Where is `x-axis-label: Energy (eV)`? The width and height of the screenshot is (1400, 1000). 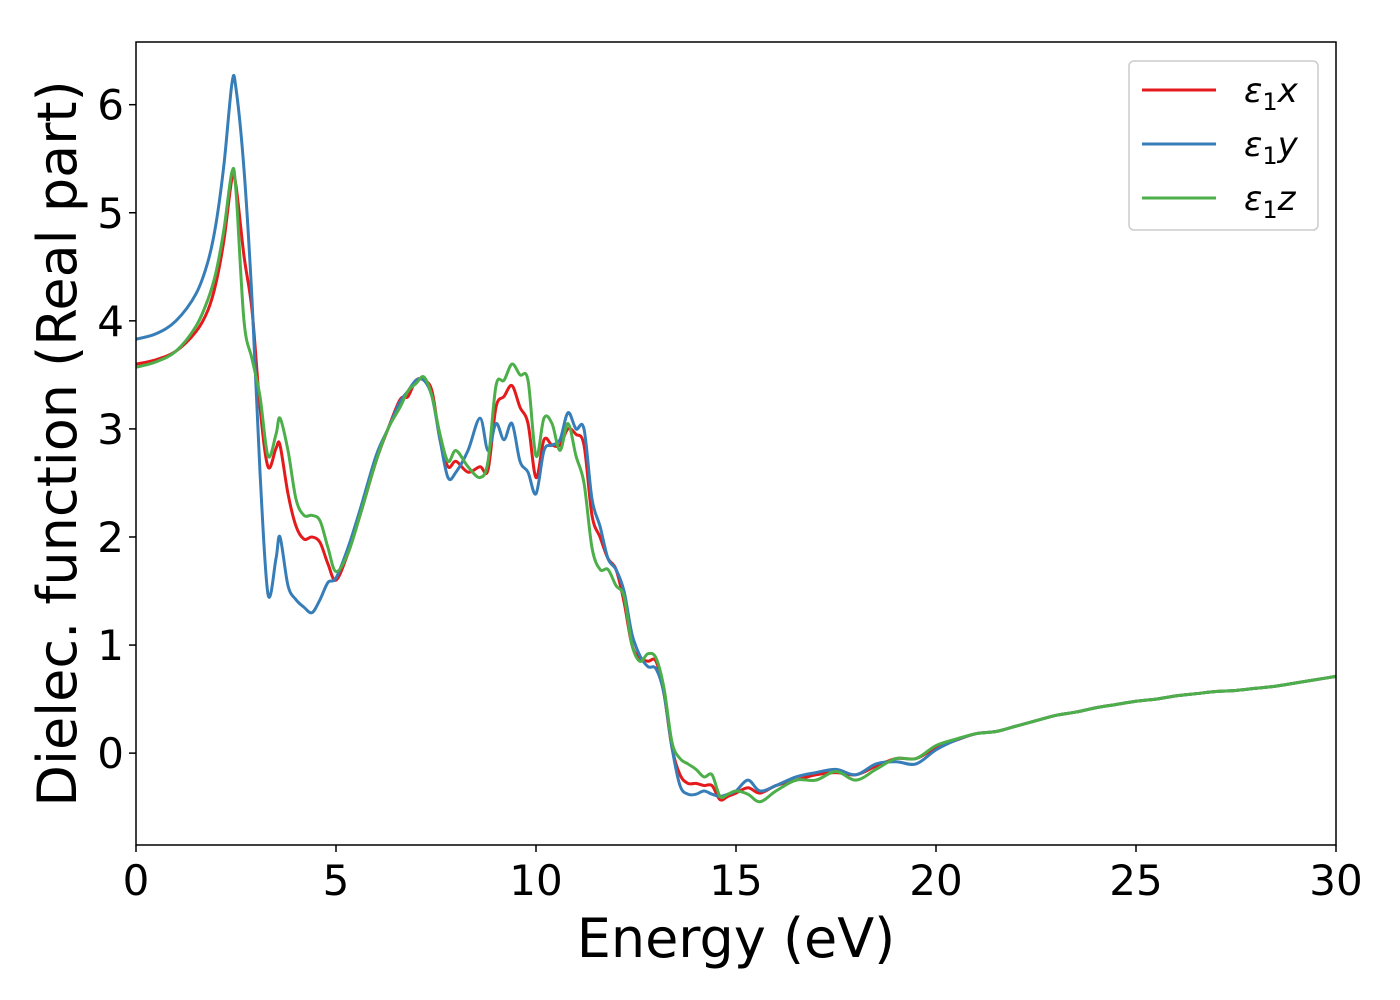
x-axis-label: Energy (eV) is located at coordinates (736, 938).